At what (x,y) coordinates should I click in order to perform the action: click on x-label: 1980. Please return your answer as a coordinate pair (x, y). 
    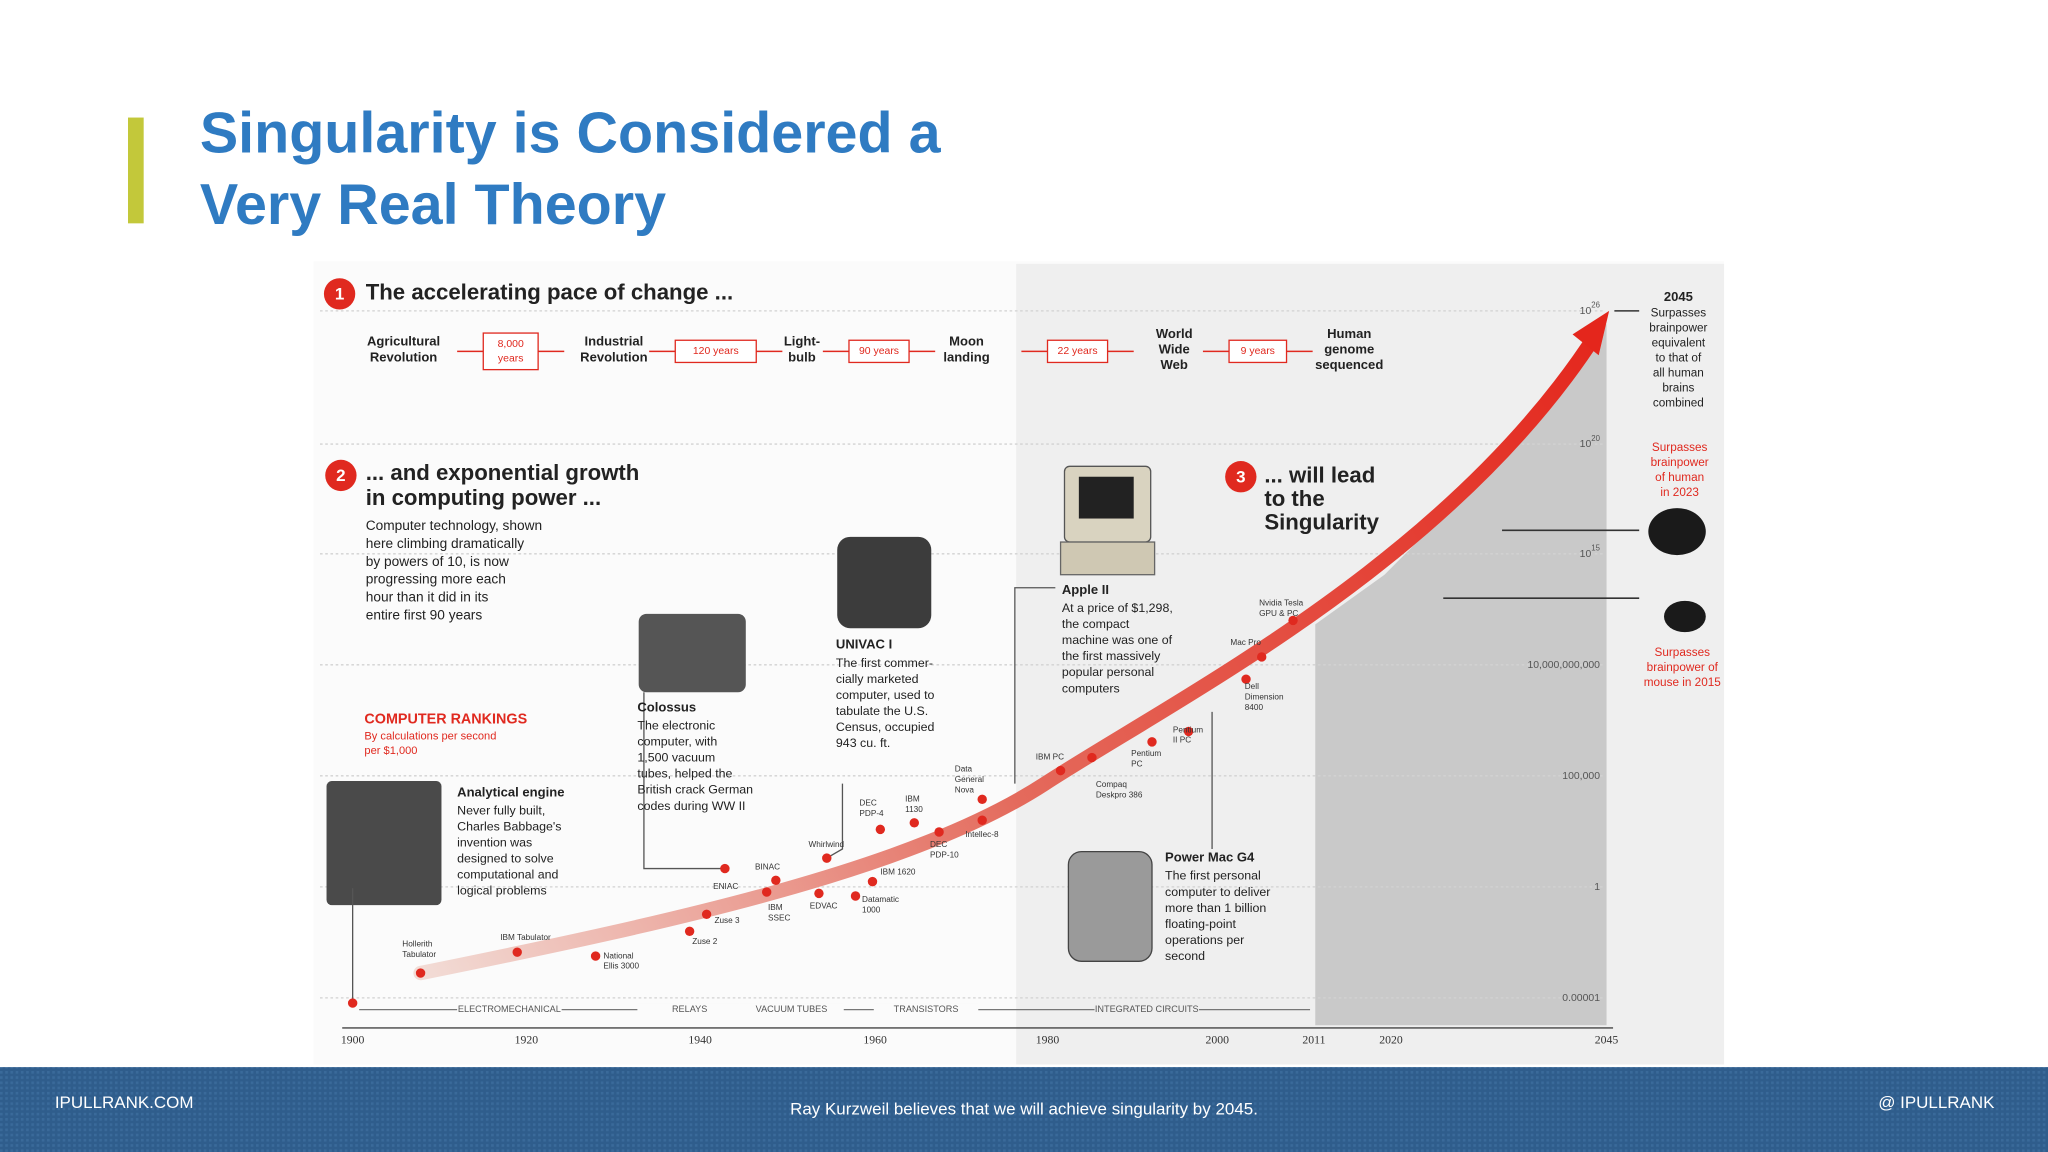
    Looking at the image, I should click on (1048, 1040).